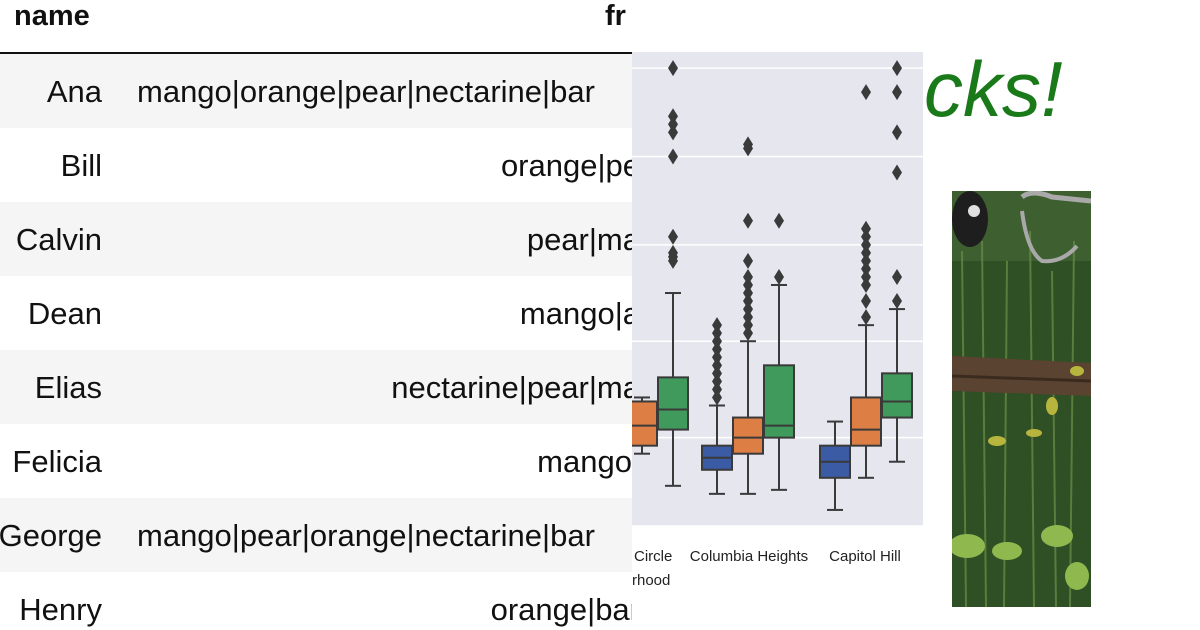  I want to click on cell-fruits: orange|pe, so click(566, 165).